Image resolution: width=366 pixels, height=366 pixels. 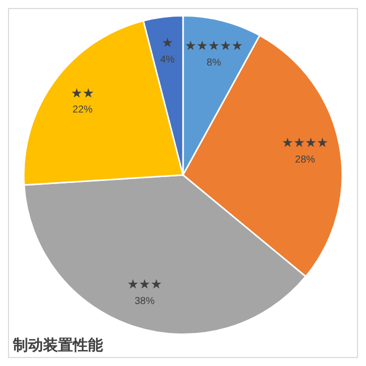 What do you see at coordinates (214, 62) in the screenshot?
I see `data-label: 8%` at bounding box center [214, 62].